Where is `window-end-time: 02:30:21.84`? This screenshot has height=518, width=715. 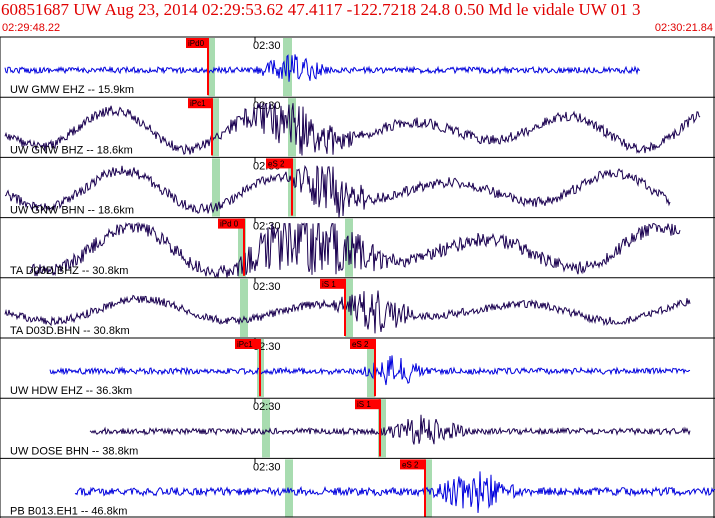 window-end-time: 02:30:21.84 is located at coordinates (683, 28).